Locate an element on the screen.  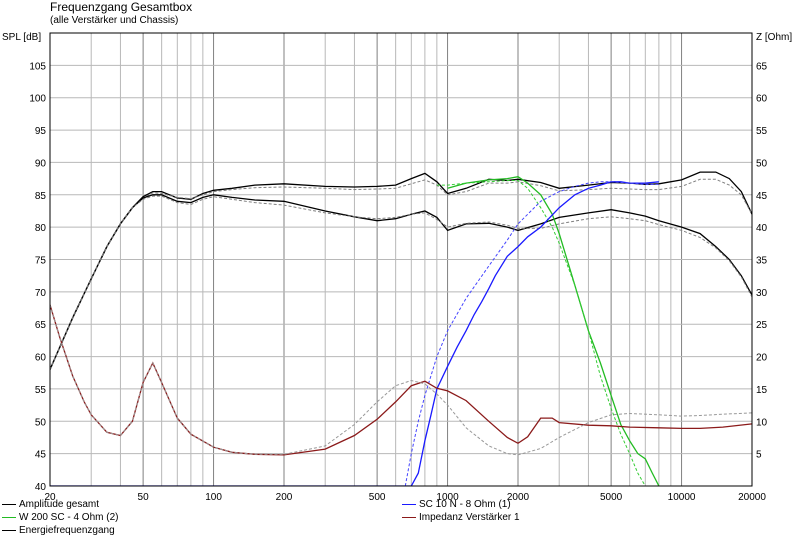
legend-label: Amplitude gesamt is located at coordinates (59, 504).